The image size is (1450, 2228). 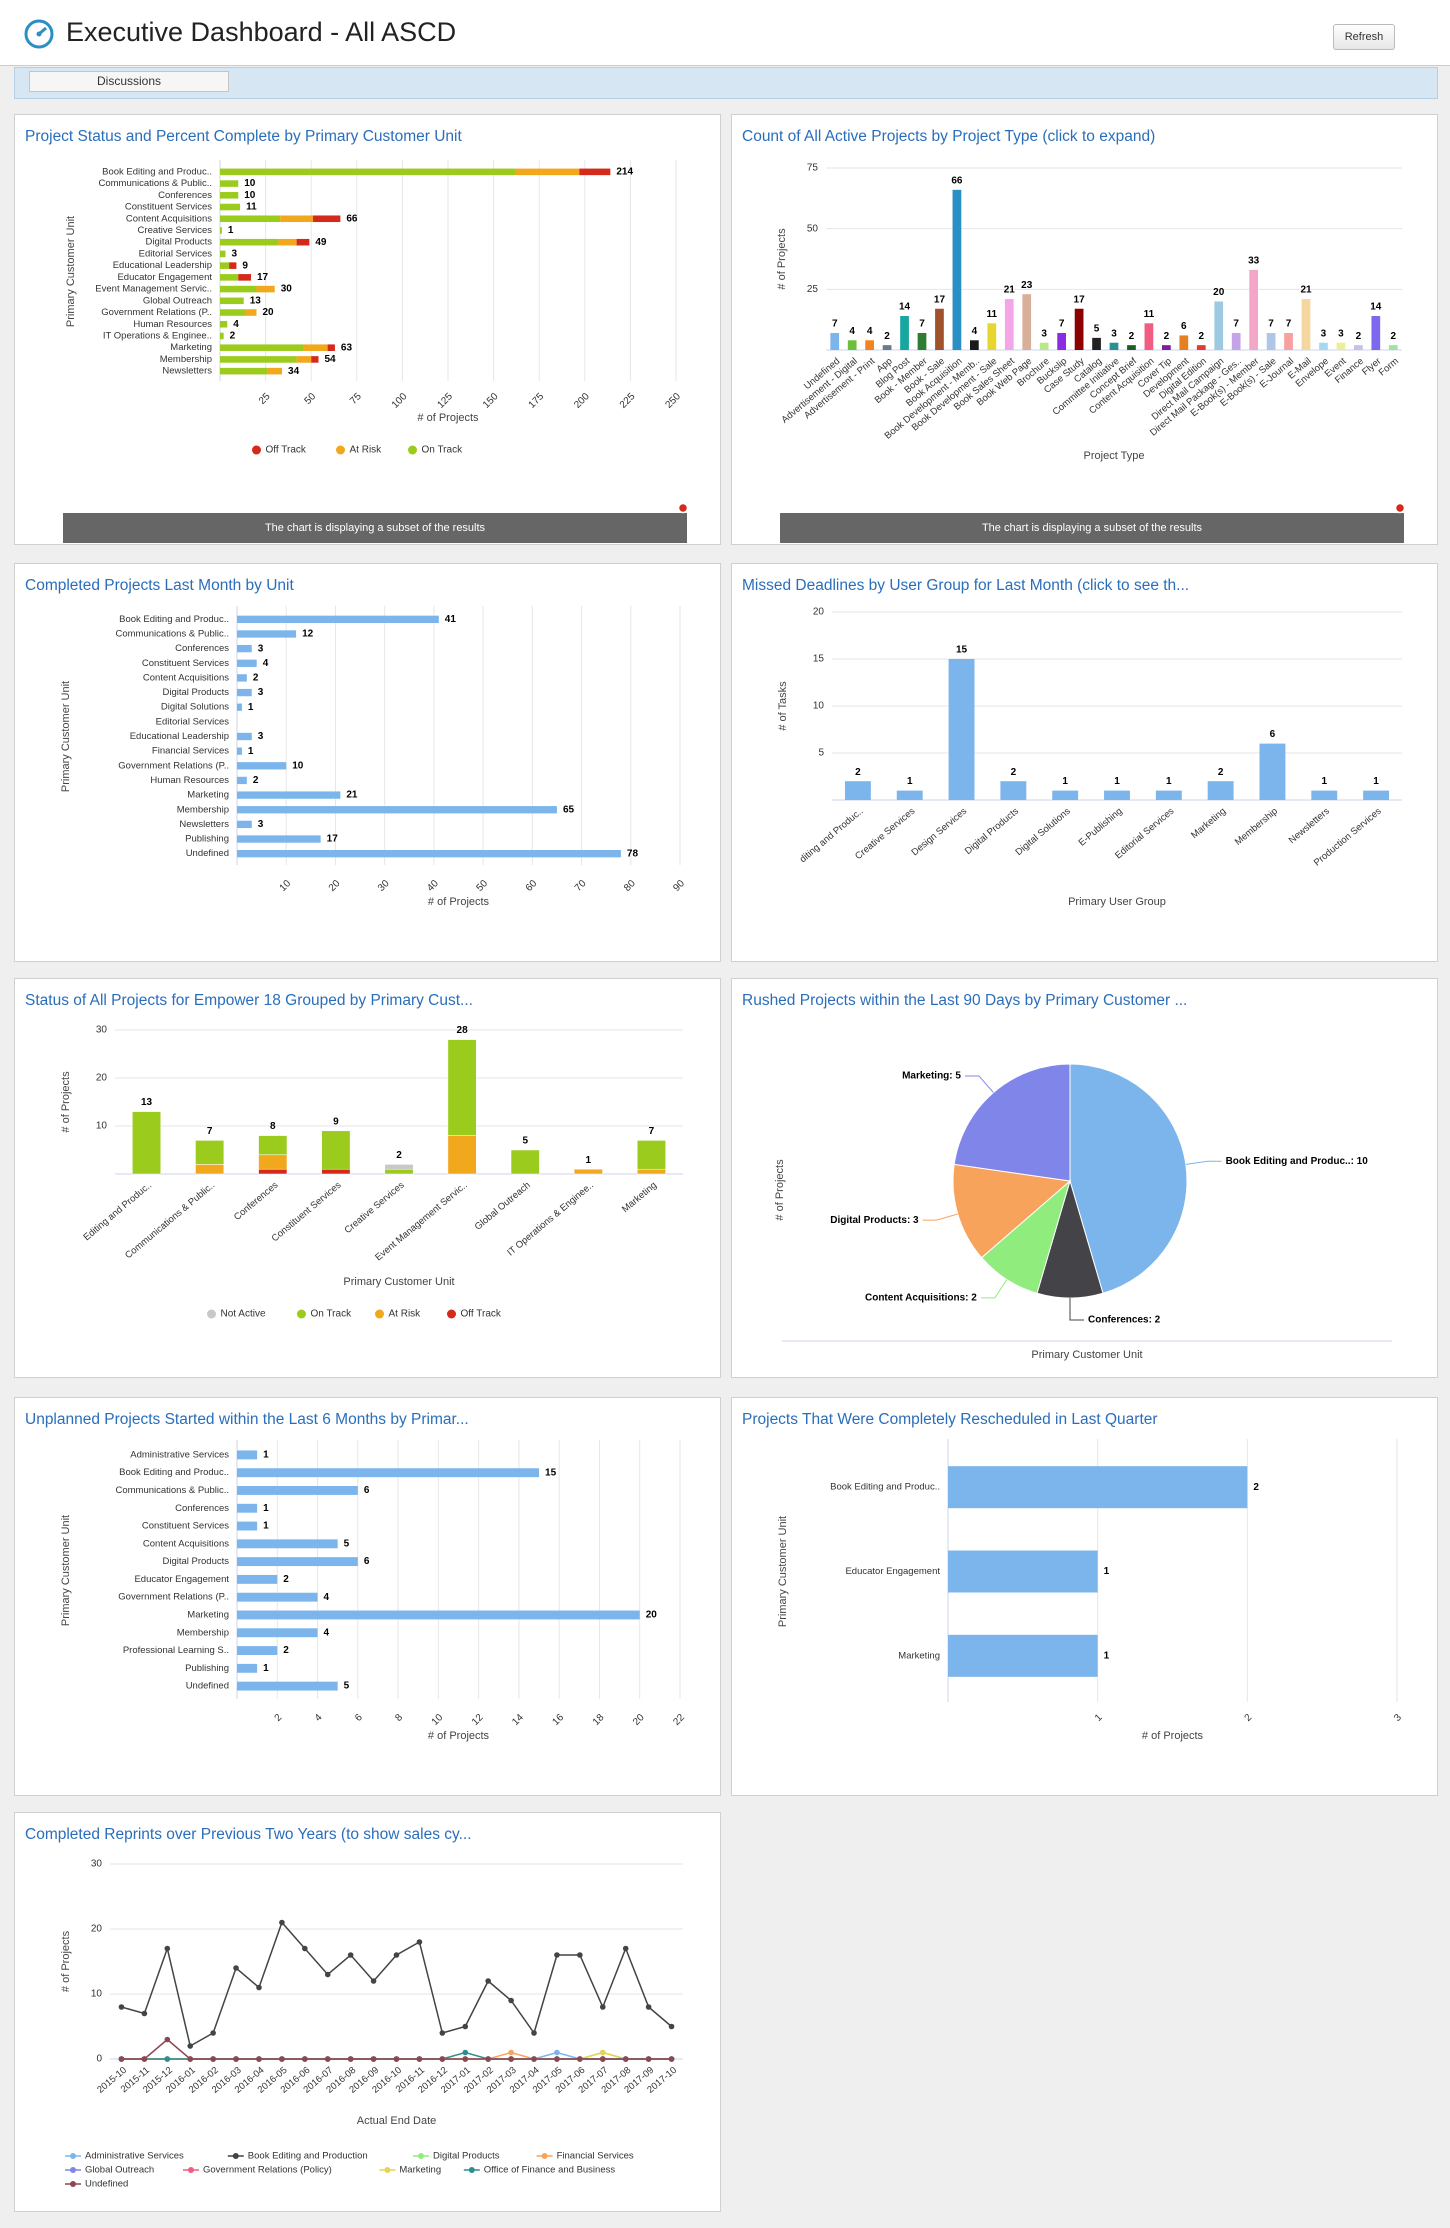 I want to click on x-axis-title: Actual End Date, so click(x=397, y=2121).